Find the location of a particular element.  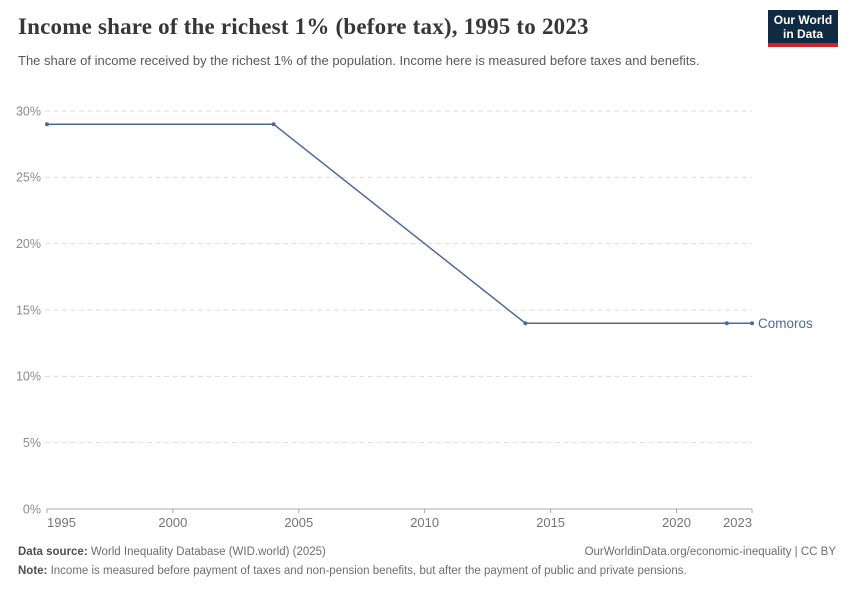

x-tick-label: 2000 is located at coordinates (172, 522).